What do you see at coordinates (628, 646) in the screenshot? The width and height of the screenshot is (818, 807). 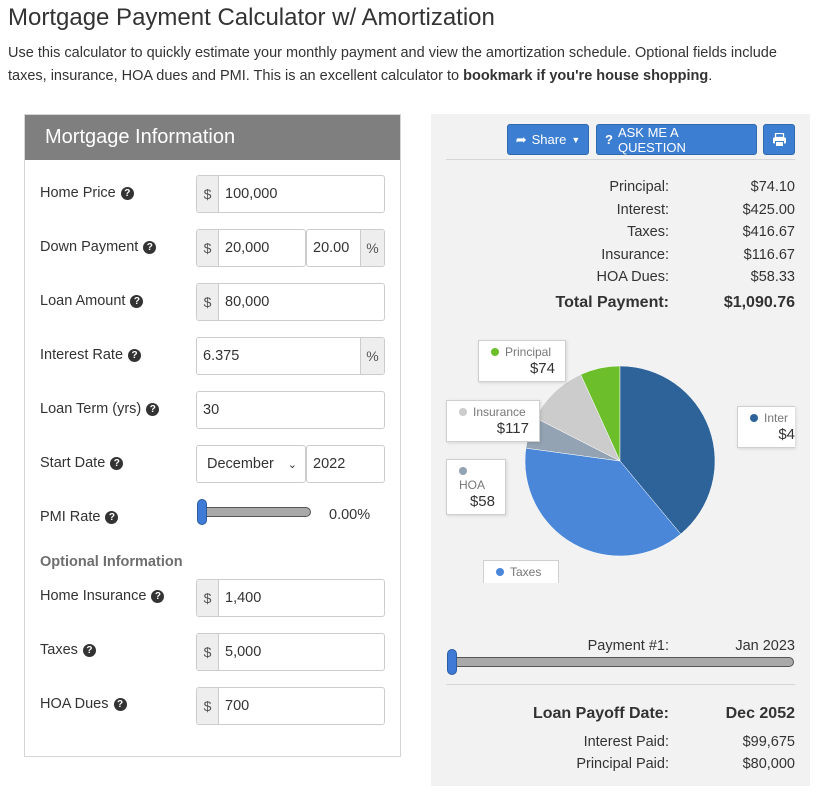 I see `payment-number-label: Payment #1:` at bounding box center [628, 646].